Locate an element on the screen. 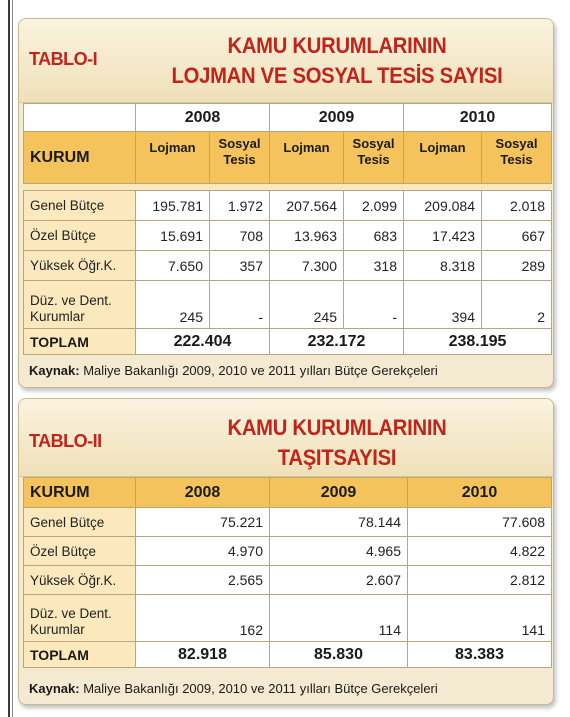  table2-title-line2: TAŞITSAYISI is located at coordinates (337, 457).